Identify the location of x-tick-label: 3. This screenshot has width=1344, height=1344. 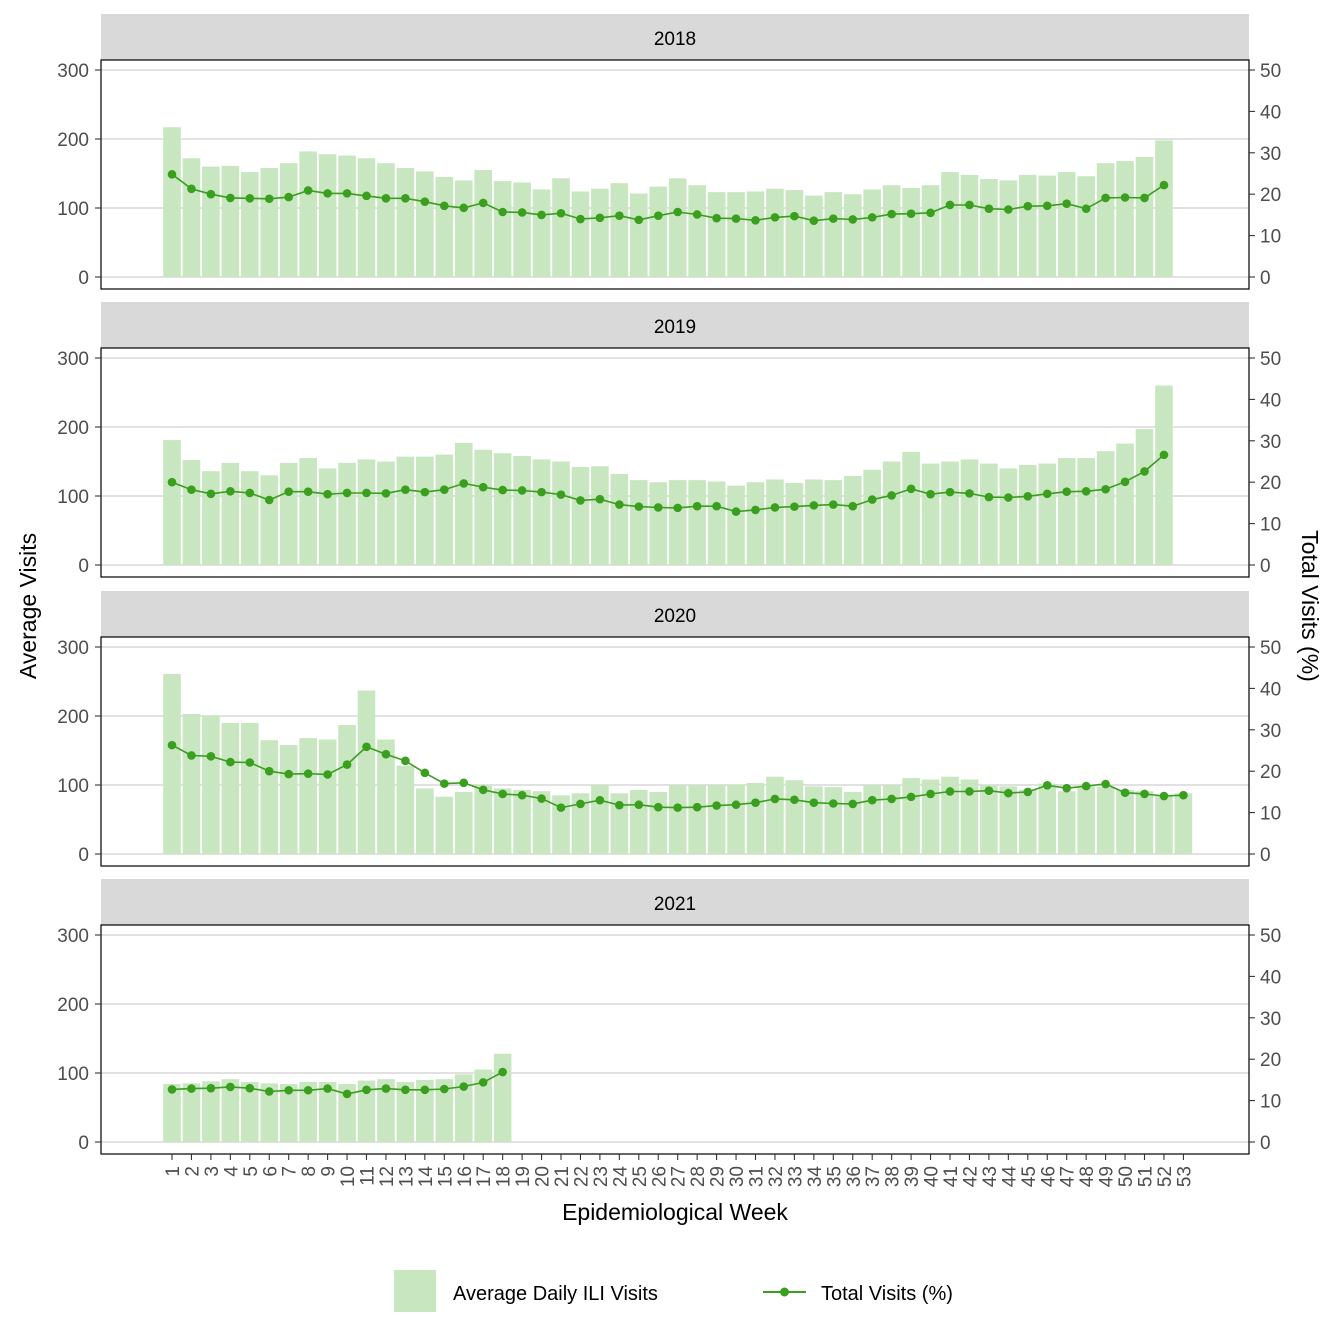
(212, 1171).